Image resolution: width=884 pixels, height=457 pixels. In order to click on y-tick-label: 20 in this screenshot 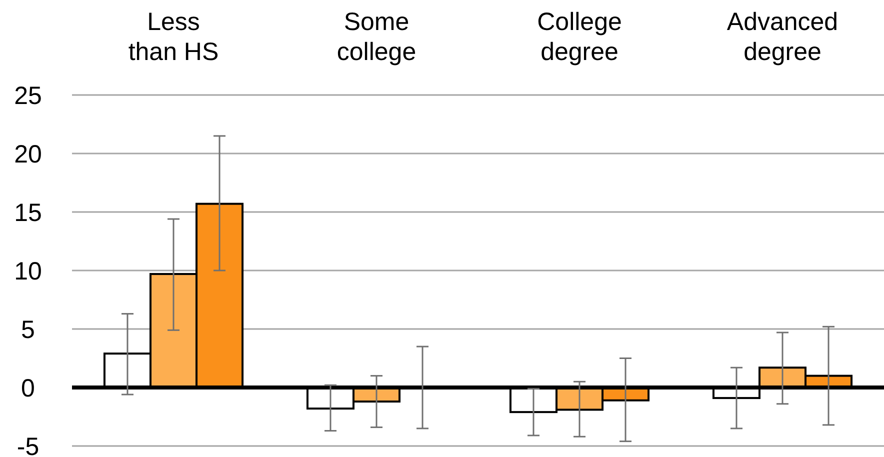, I will do `click(28, 154)`.